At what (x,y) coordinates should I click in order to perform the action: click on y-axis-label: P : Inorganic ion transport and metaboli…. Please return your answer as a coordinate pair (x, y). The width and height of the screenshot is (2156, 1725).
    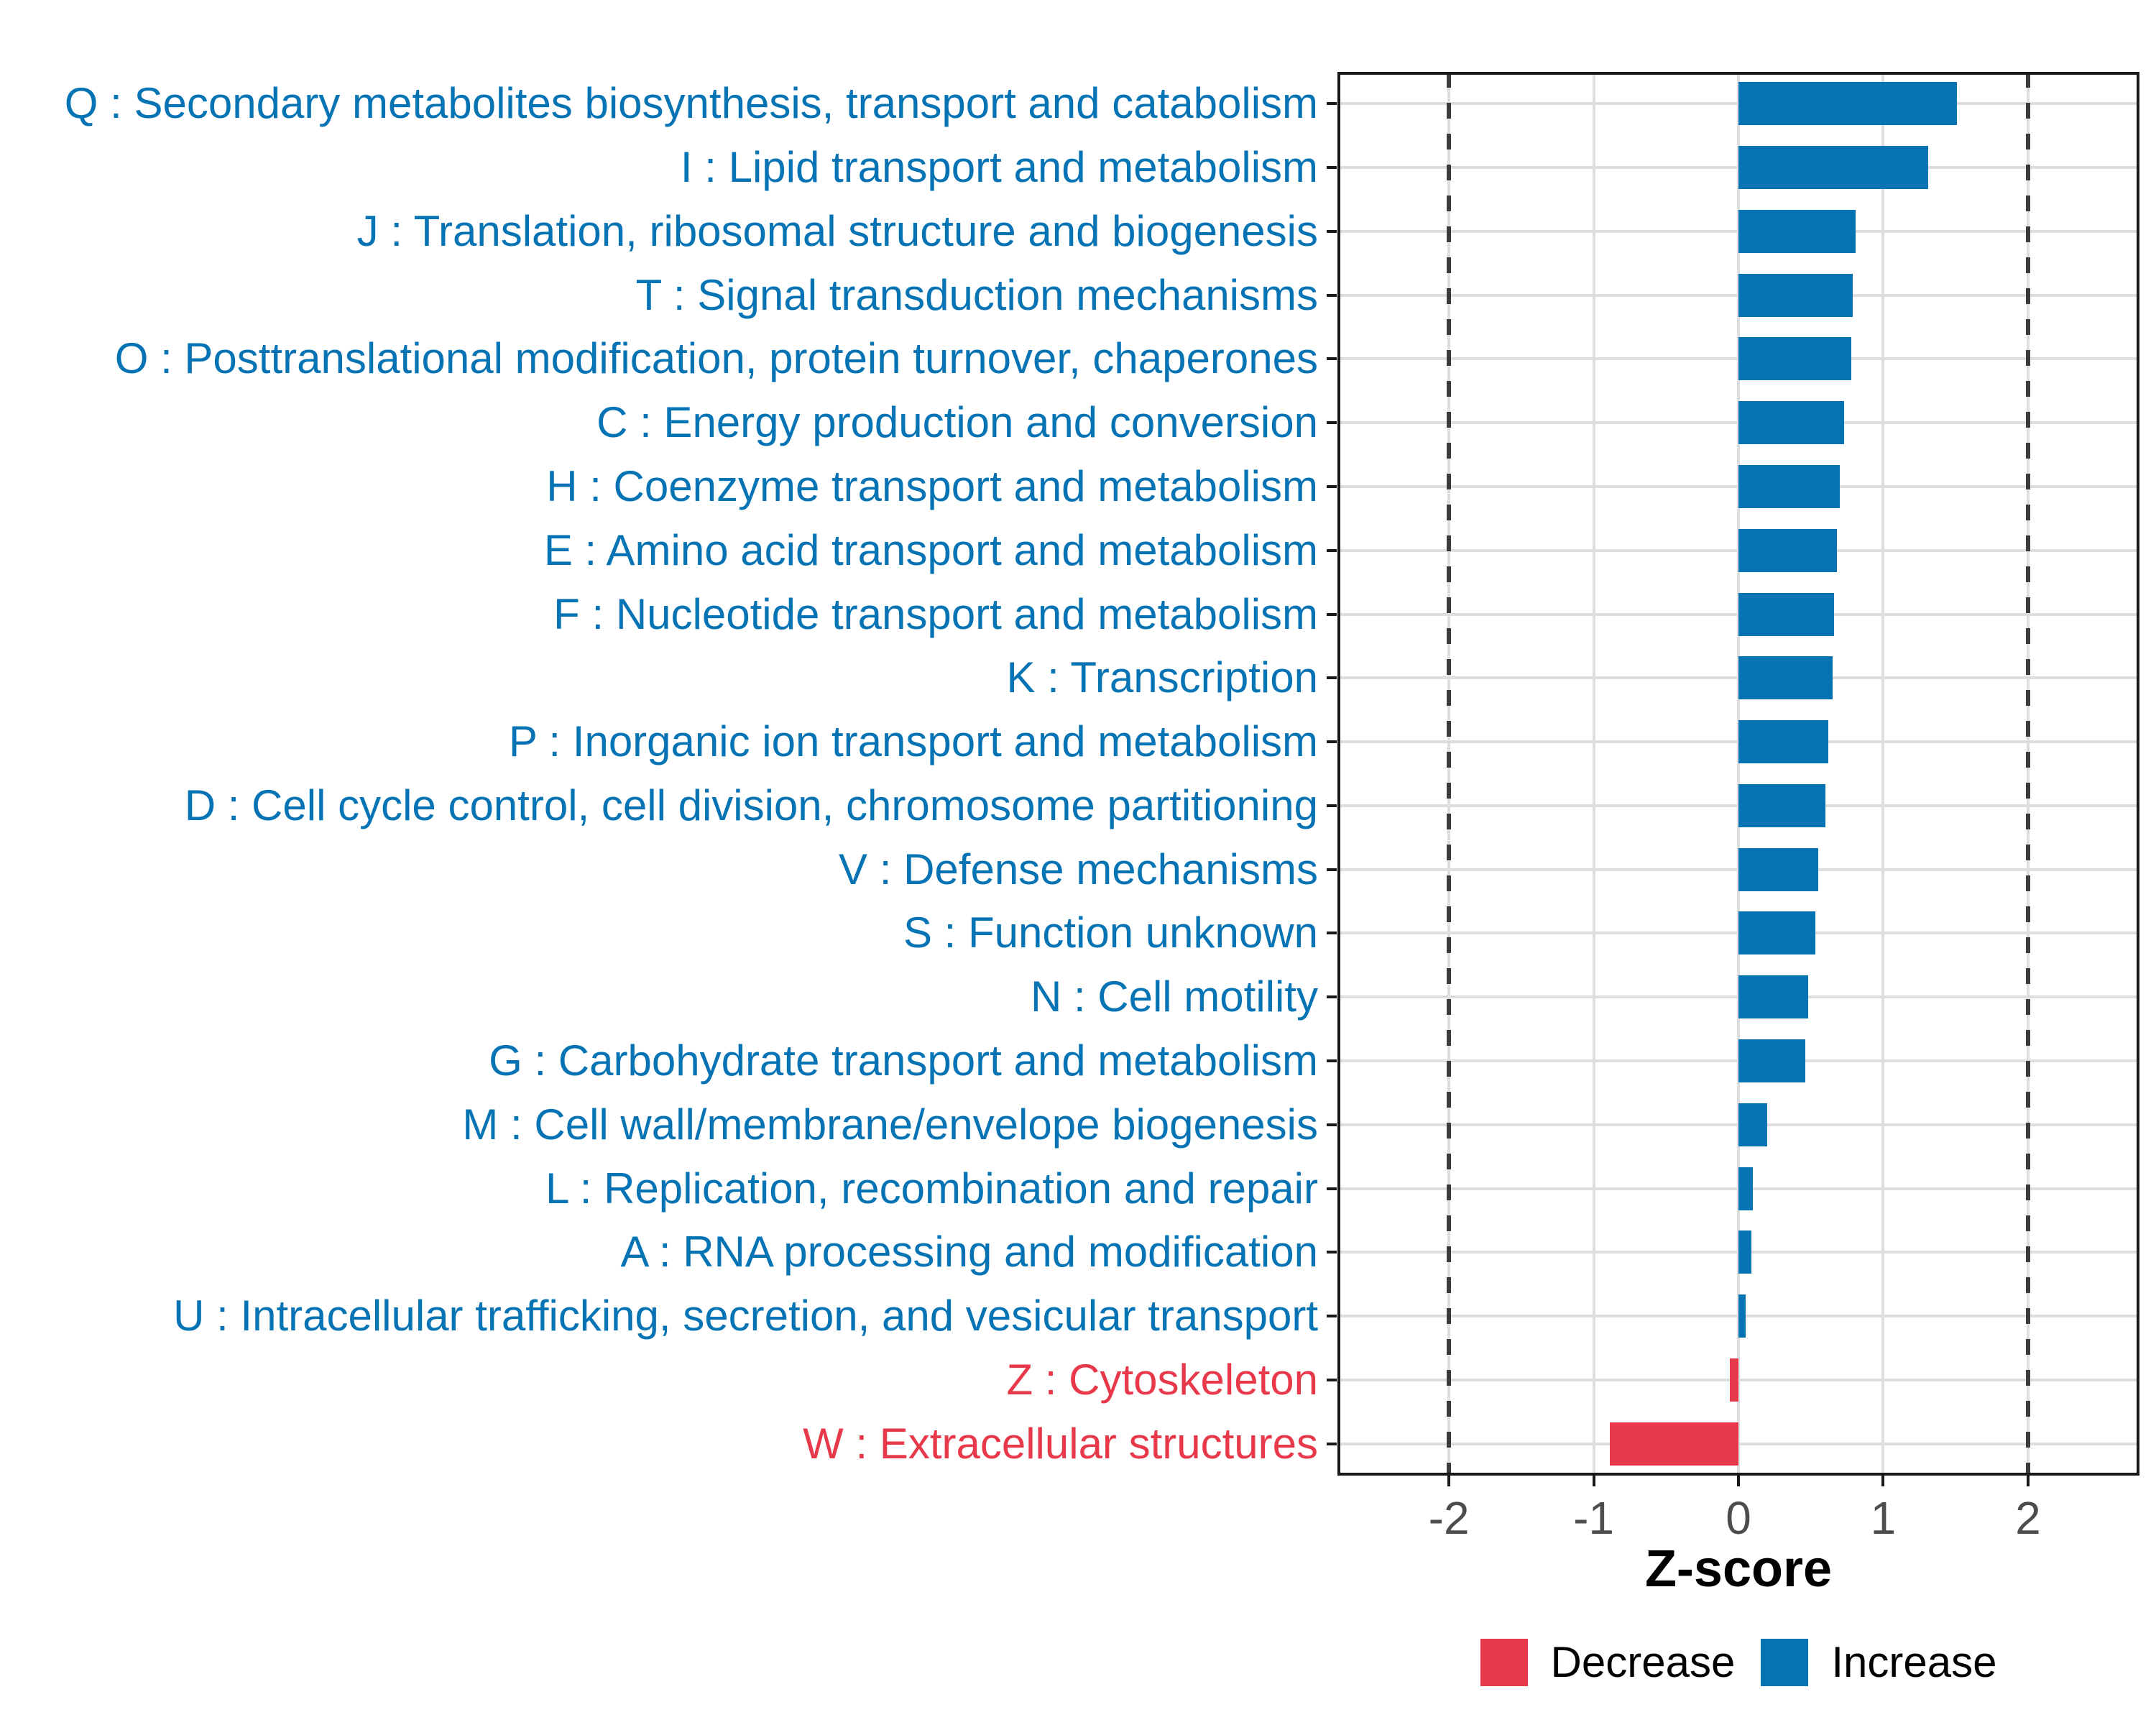
    Looking at the image, I should click on (913, 741).